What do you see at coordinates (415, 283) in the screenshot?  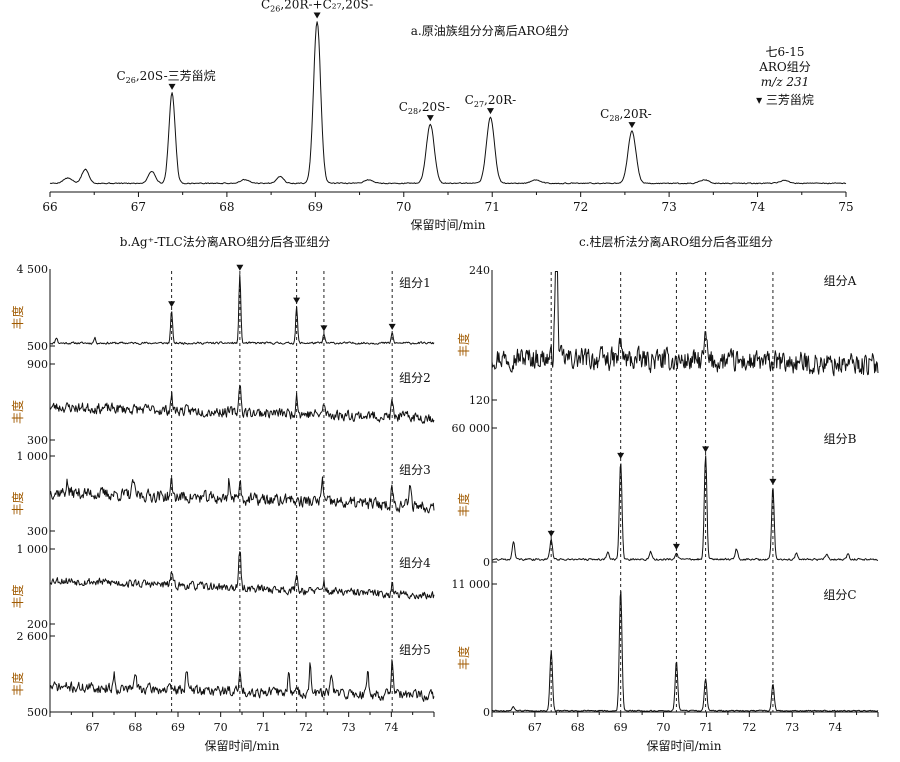 I see `fraction-name: 组分1` at bounding box center [415, 283].